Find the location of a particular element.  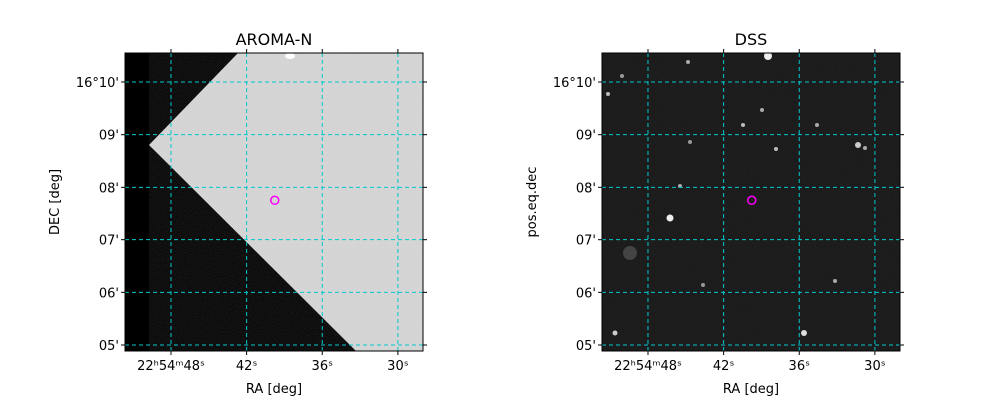

y-axis-label: pos.eq.dec is located at coordinates (532, 202).